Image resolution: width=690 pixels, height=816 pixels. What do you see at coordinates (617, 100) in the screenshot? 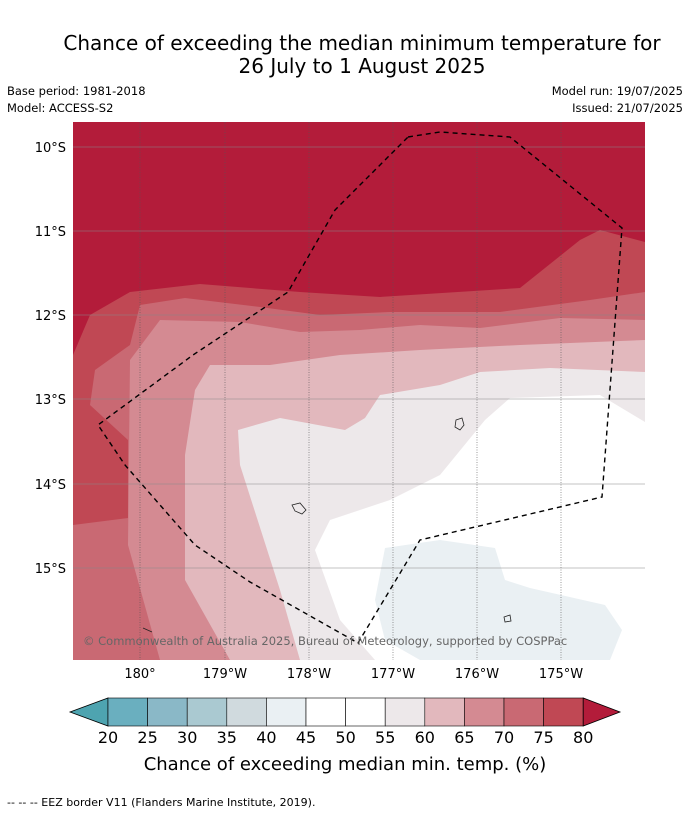
I see `meta-right: Model run: 19/07/2025 Issued: 21/07/2025` at bounding box center [617, 100].